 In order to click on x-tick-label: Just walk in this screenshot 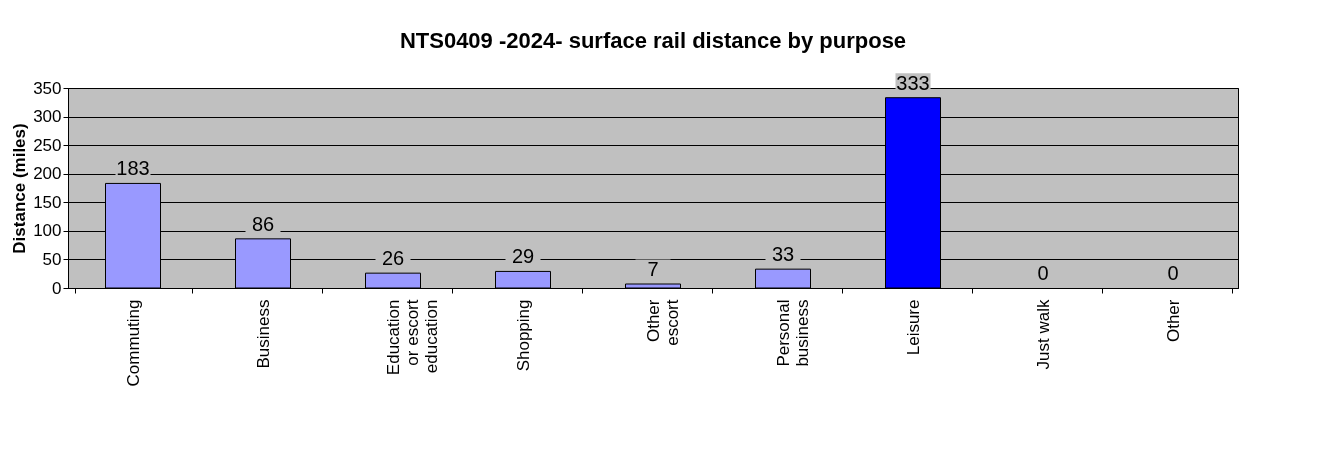, I will do `click(1043, 334)`.